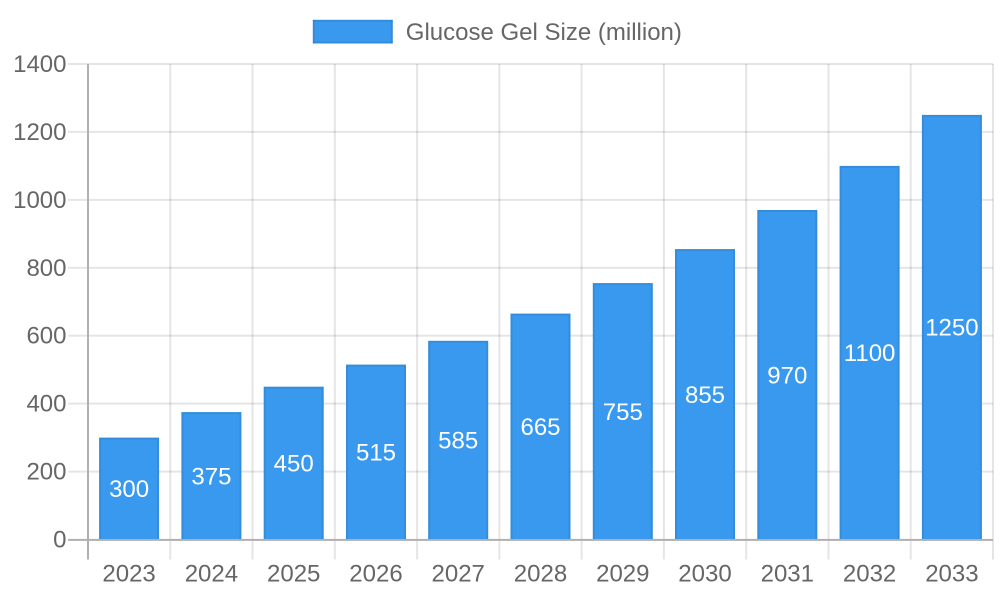 The width and height of the screenshot is (1000, 605). What do you see at coordinates (46, 404) in the screenshot?
I see `svg-text: 400` at bounding box center [46, 404].